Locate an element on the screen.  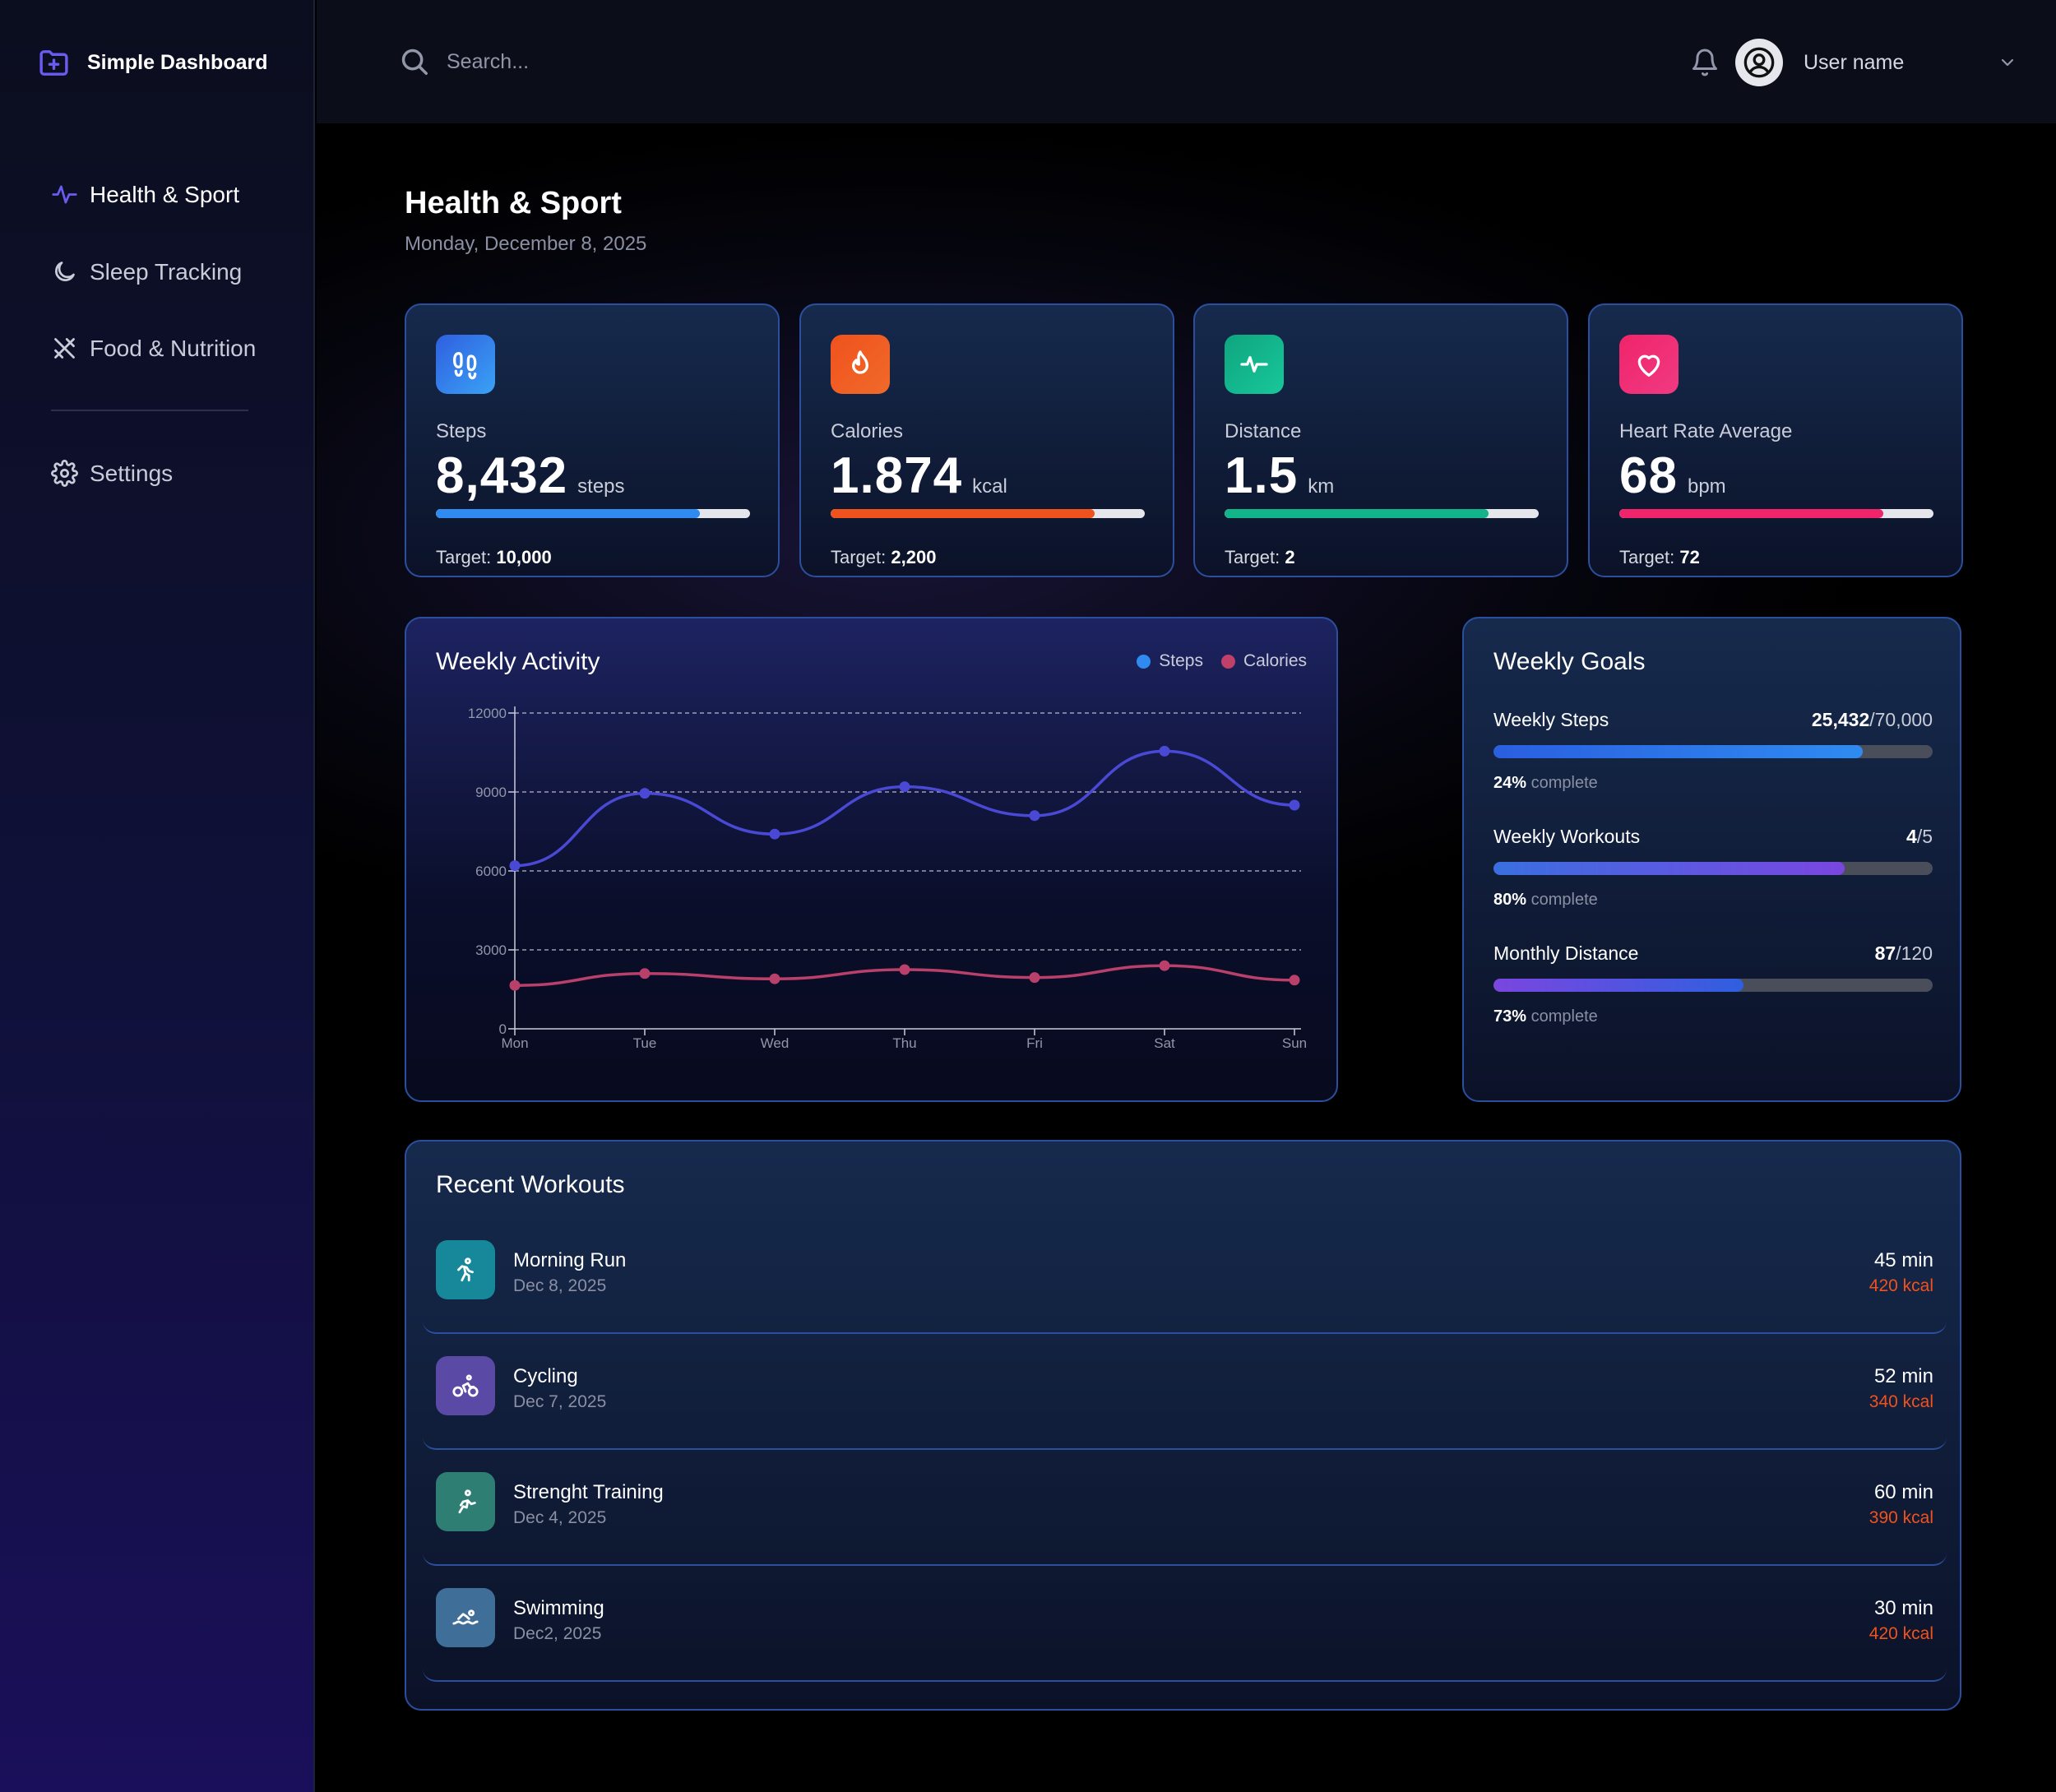
weekly-activity-title: Weekly Activity is located at coordinates (518, 661).